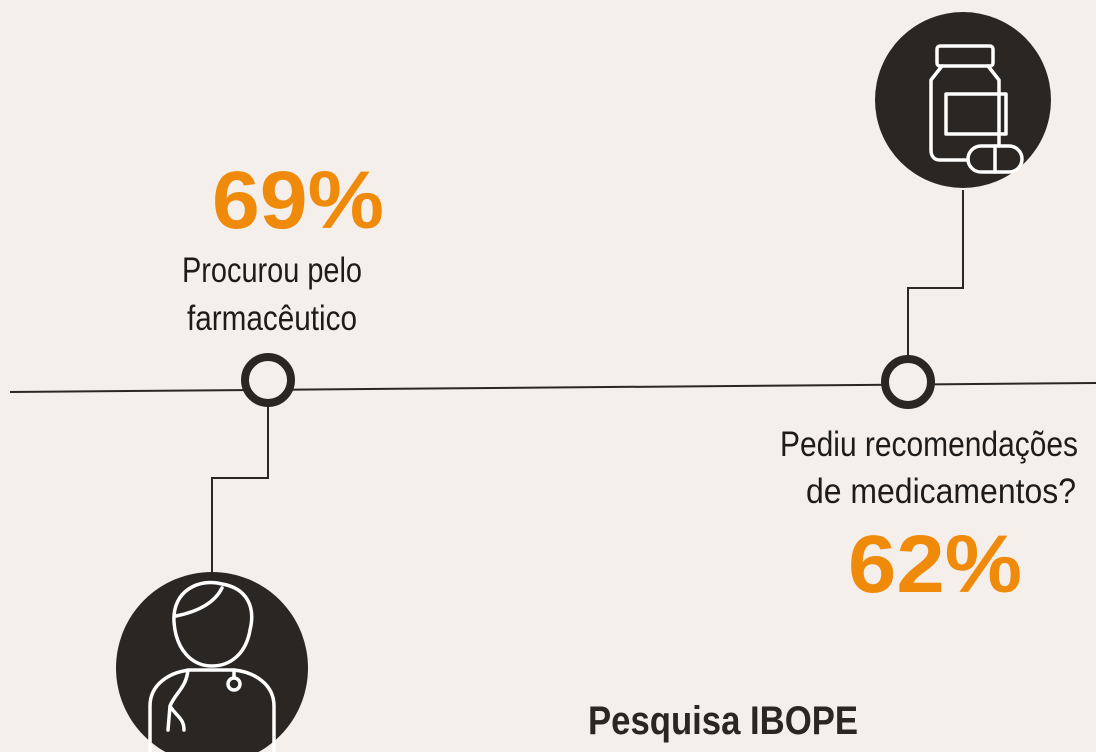 This screenshot has height=752, width=1096. Describe the element at coordinates (941, 491) in the screenshot. I see `label-line: de medicamentos?` at that location.